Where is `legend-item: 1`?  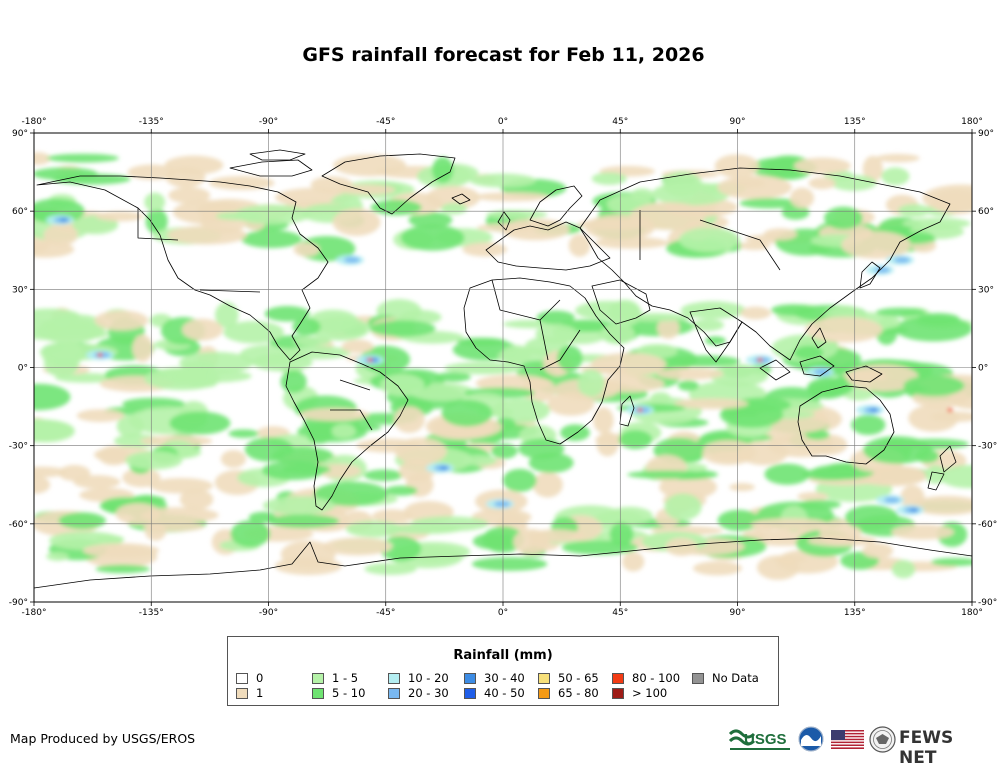
legend-item: 1 is located at coordinates (249, 693).